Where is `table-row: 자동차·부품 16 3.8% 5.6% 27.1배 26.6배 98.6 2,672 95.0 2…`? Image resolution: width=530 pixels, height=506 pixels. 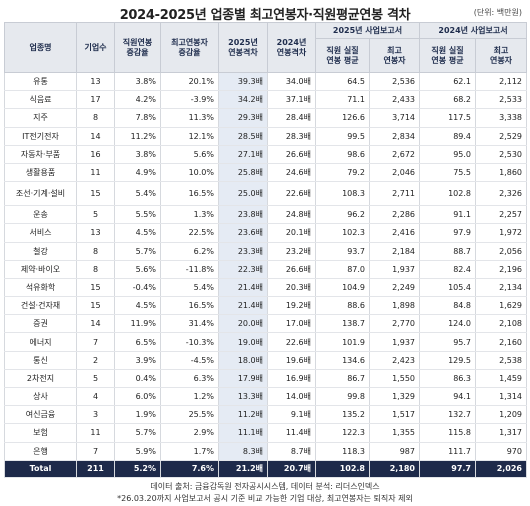
table-row: 자동차·부품 16 3.8% 5.6% 27.1배 26.6배 98.6 2,672 95.0 2… is located at coordinates (265, 154).